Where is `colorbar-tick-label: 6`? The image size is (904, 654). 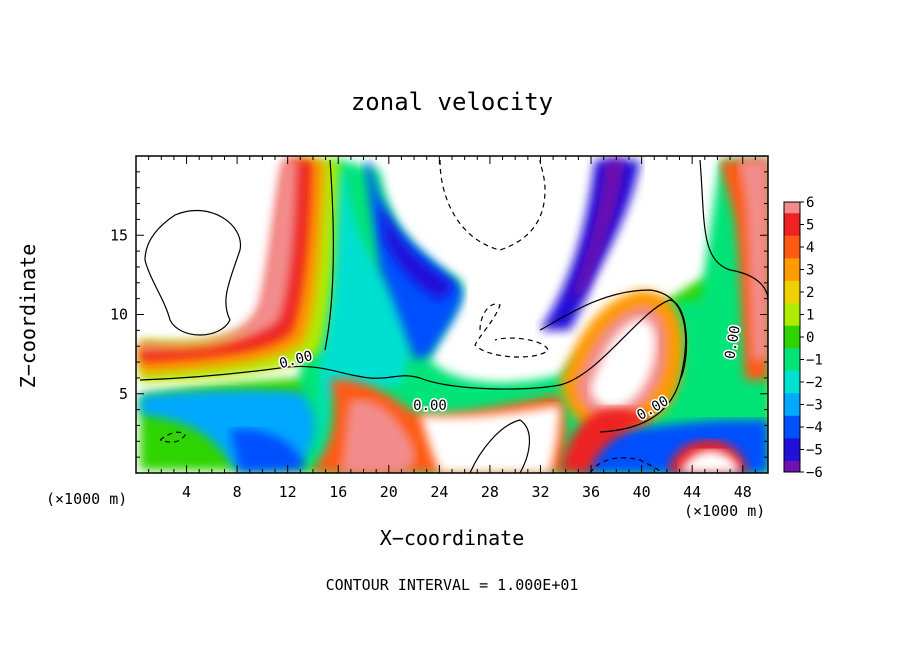
colorbar-tick-label: 6 is located at coordinates (810, 203).